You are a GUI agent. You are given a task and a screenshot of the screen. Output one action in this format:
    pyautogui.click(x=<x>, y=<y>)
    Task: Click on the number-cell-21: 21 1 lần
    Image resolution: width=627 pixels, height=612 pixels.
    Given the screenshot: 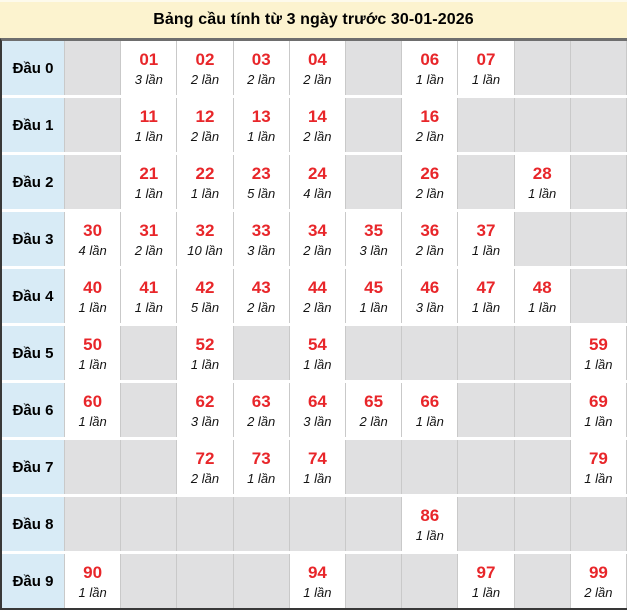 What is the action you would take?
    pyautogui.click(x=149, y=182)
    